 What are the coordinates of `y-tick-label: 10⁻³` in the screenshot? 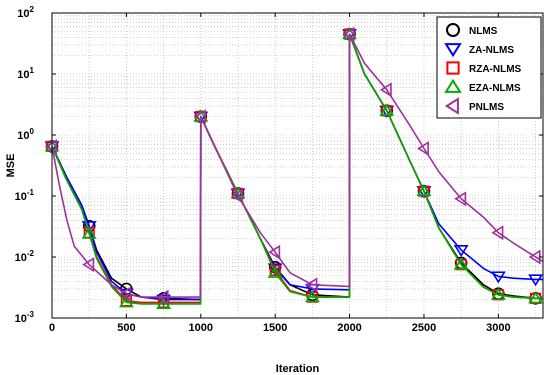 It's located at (25, 317).